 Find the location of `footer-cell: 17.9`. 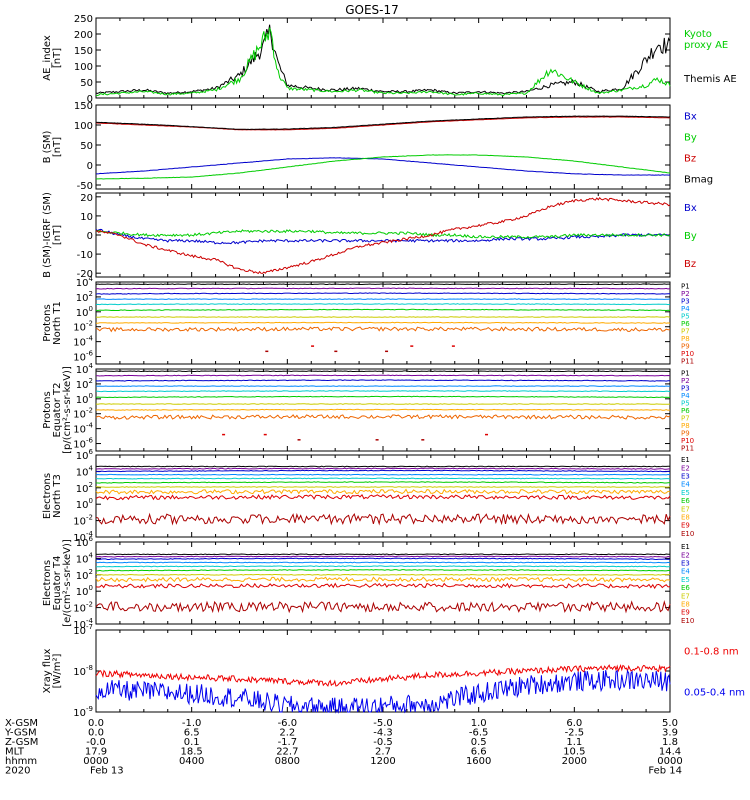

footer-cell: 17.9 is located at coordinates (96, 752).